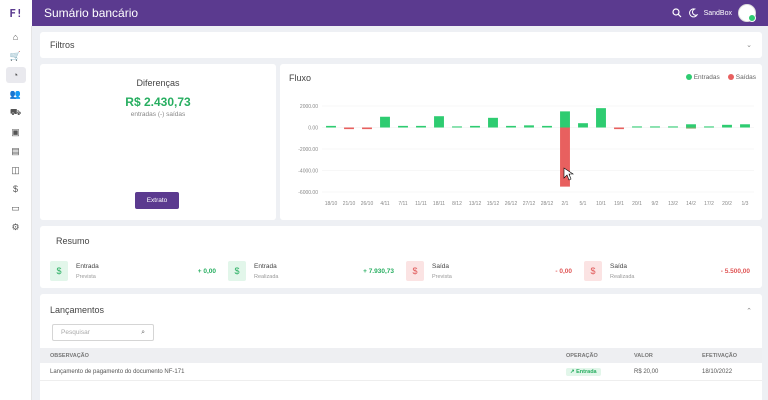 Image resolution: width=768 pixels, height=400 pixels. What do you see at coordinates (401, 45) in the screenshot?
I see `filters-panel: Filtros ⌄` at bounding box center [401, 45].